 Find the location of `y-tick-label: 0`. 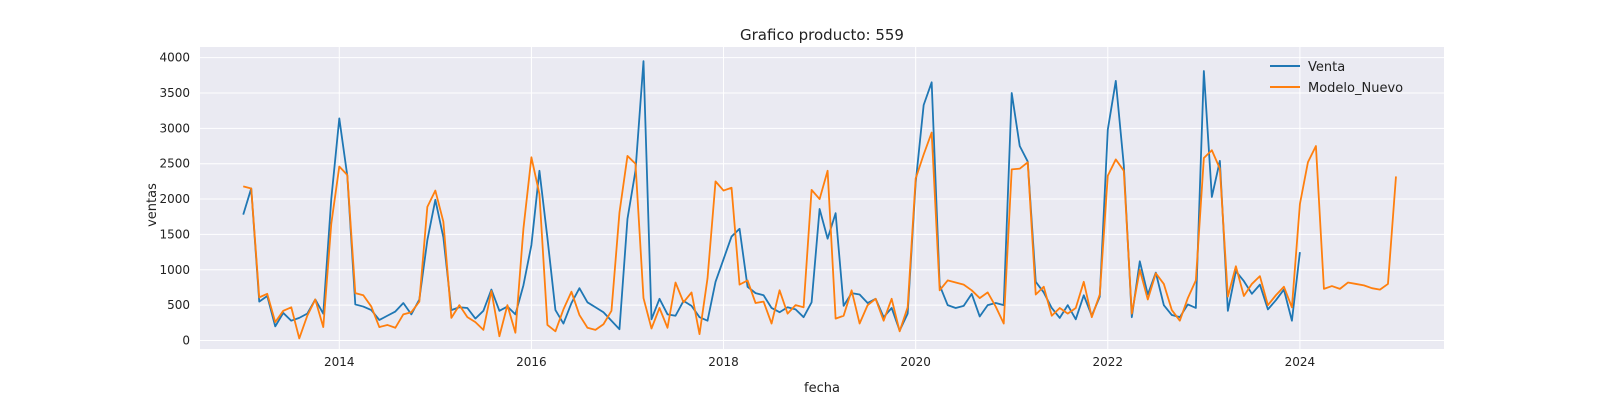

y-tick-label: 0 is located at coordinates (186, 341).